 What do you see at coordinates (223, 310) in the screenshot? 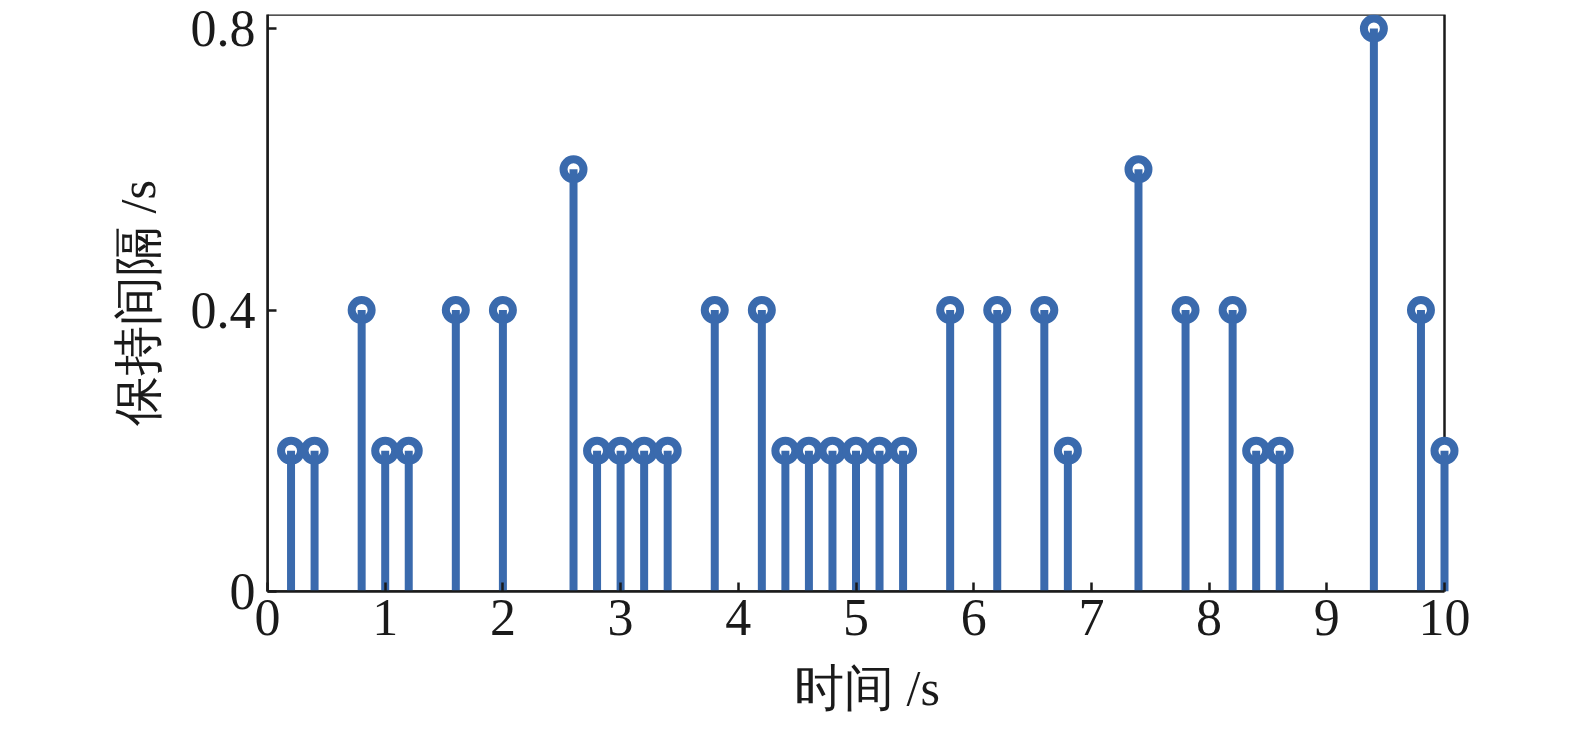
I see `y-tick-label: 0.4` at bounding box center [223, 310].